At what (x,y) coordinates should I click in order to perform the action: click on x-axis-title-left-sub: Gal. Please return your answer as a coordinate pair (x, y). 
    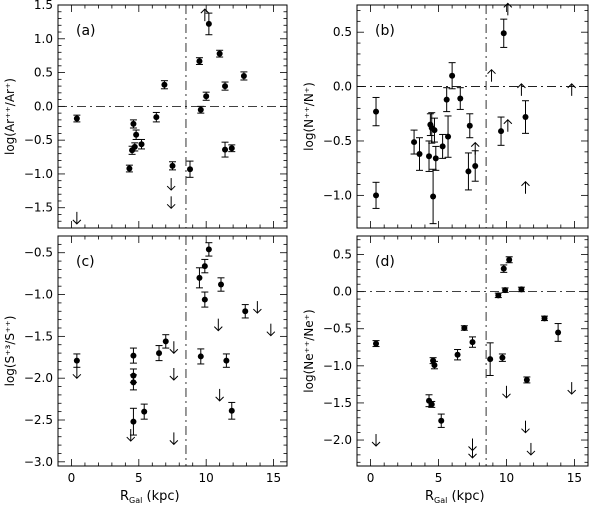
    Looking at the image, I should click on (135, 500).